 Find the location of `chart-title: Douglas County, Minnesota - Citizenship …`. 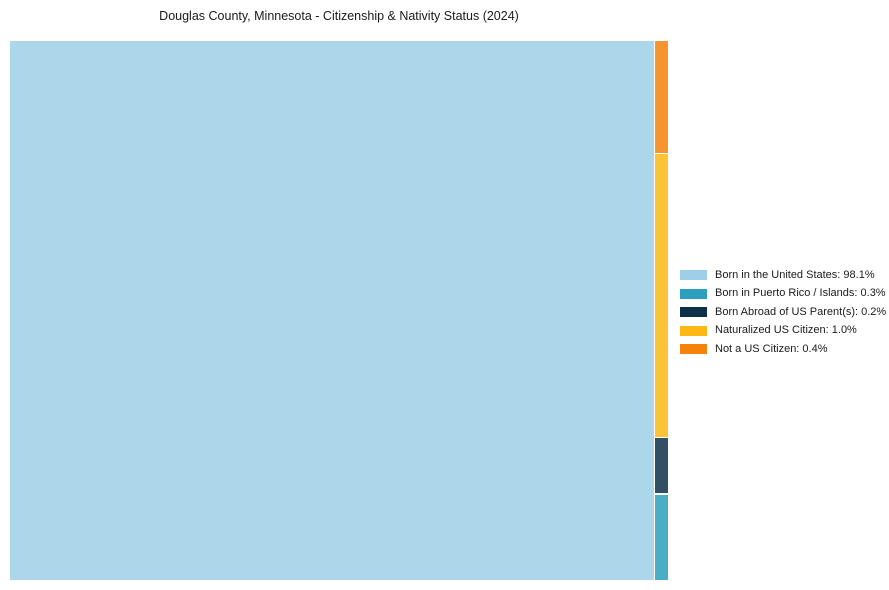

chart-title: Douglas County, Minnesota - Citizenship … is located at coordinates (339, 16).